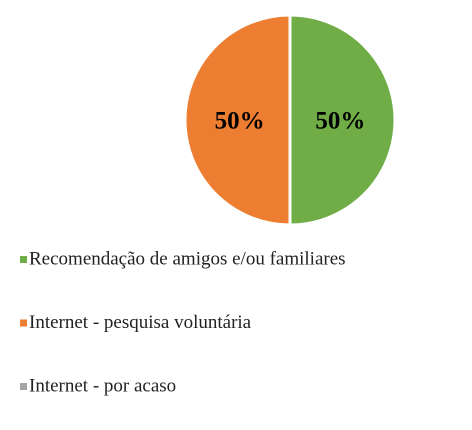 Image resolution: width=472 pixels, height=430 pixels. Describe the element at coordinates (102, 385) in the screenshot. I see `legend-label: Internet - por acaso` at that location.